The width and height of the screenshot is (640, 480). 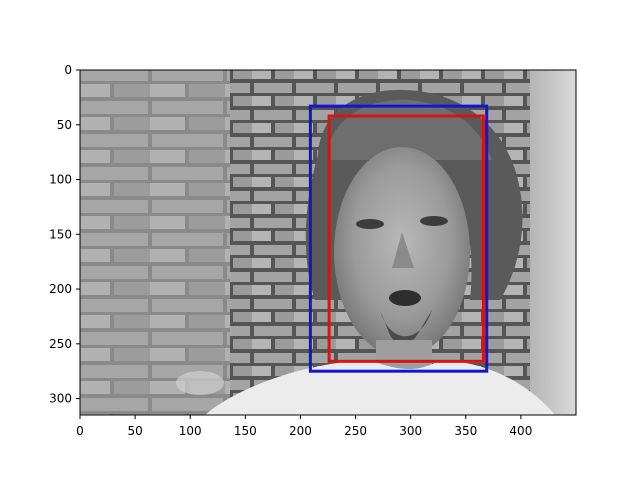 I want to click on y-tick-label: 100, so click(x=60, y=180).